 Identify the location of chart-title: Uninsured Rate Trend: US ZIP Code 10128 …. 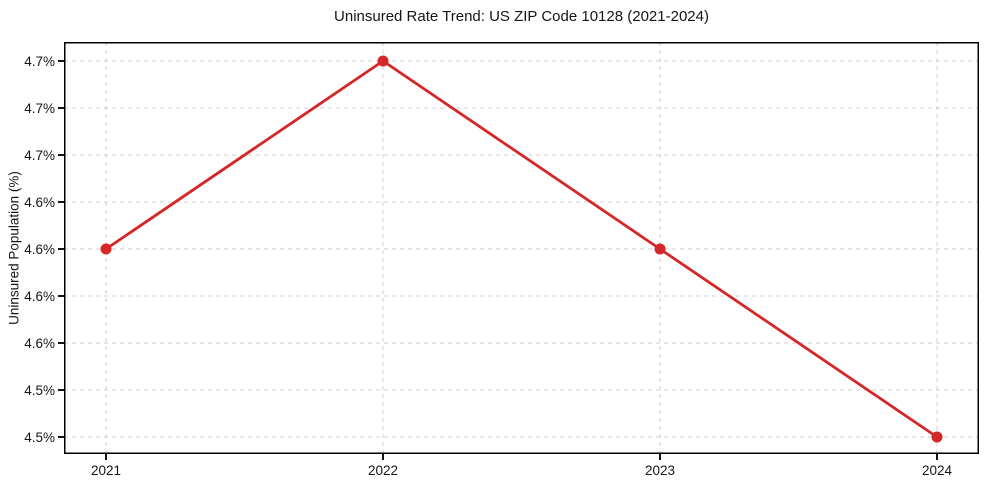
(521, 16).